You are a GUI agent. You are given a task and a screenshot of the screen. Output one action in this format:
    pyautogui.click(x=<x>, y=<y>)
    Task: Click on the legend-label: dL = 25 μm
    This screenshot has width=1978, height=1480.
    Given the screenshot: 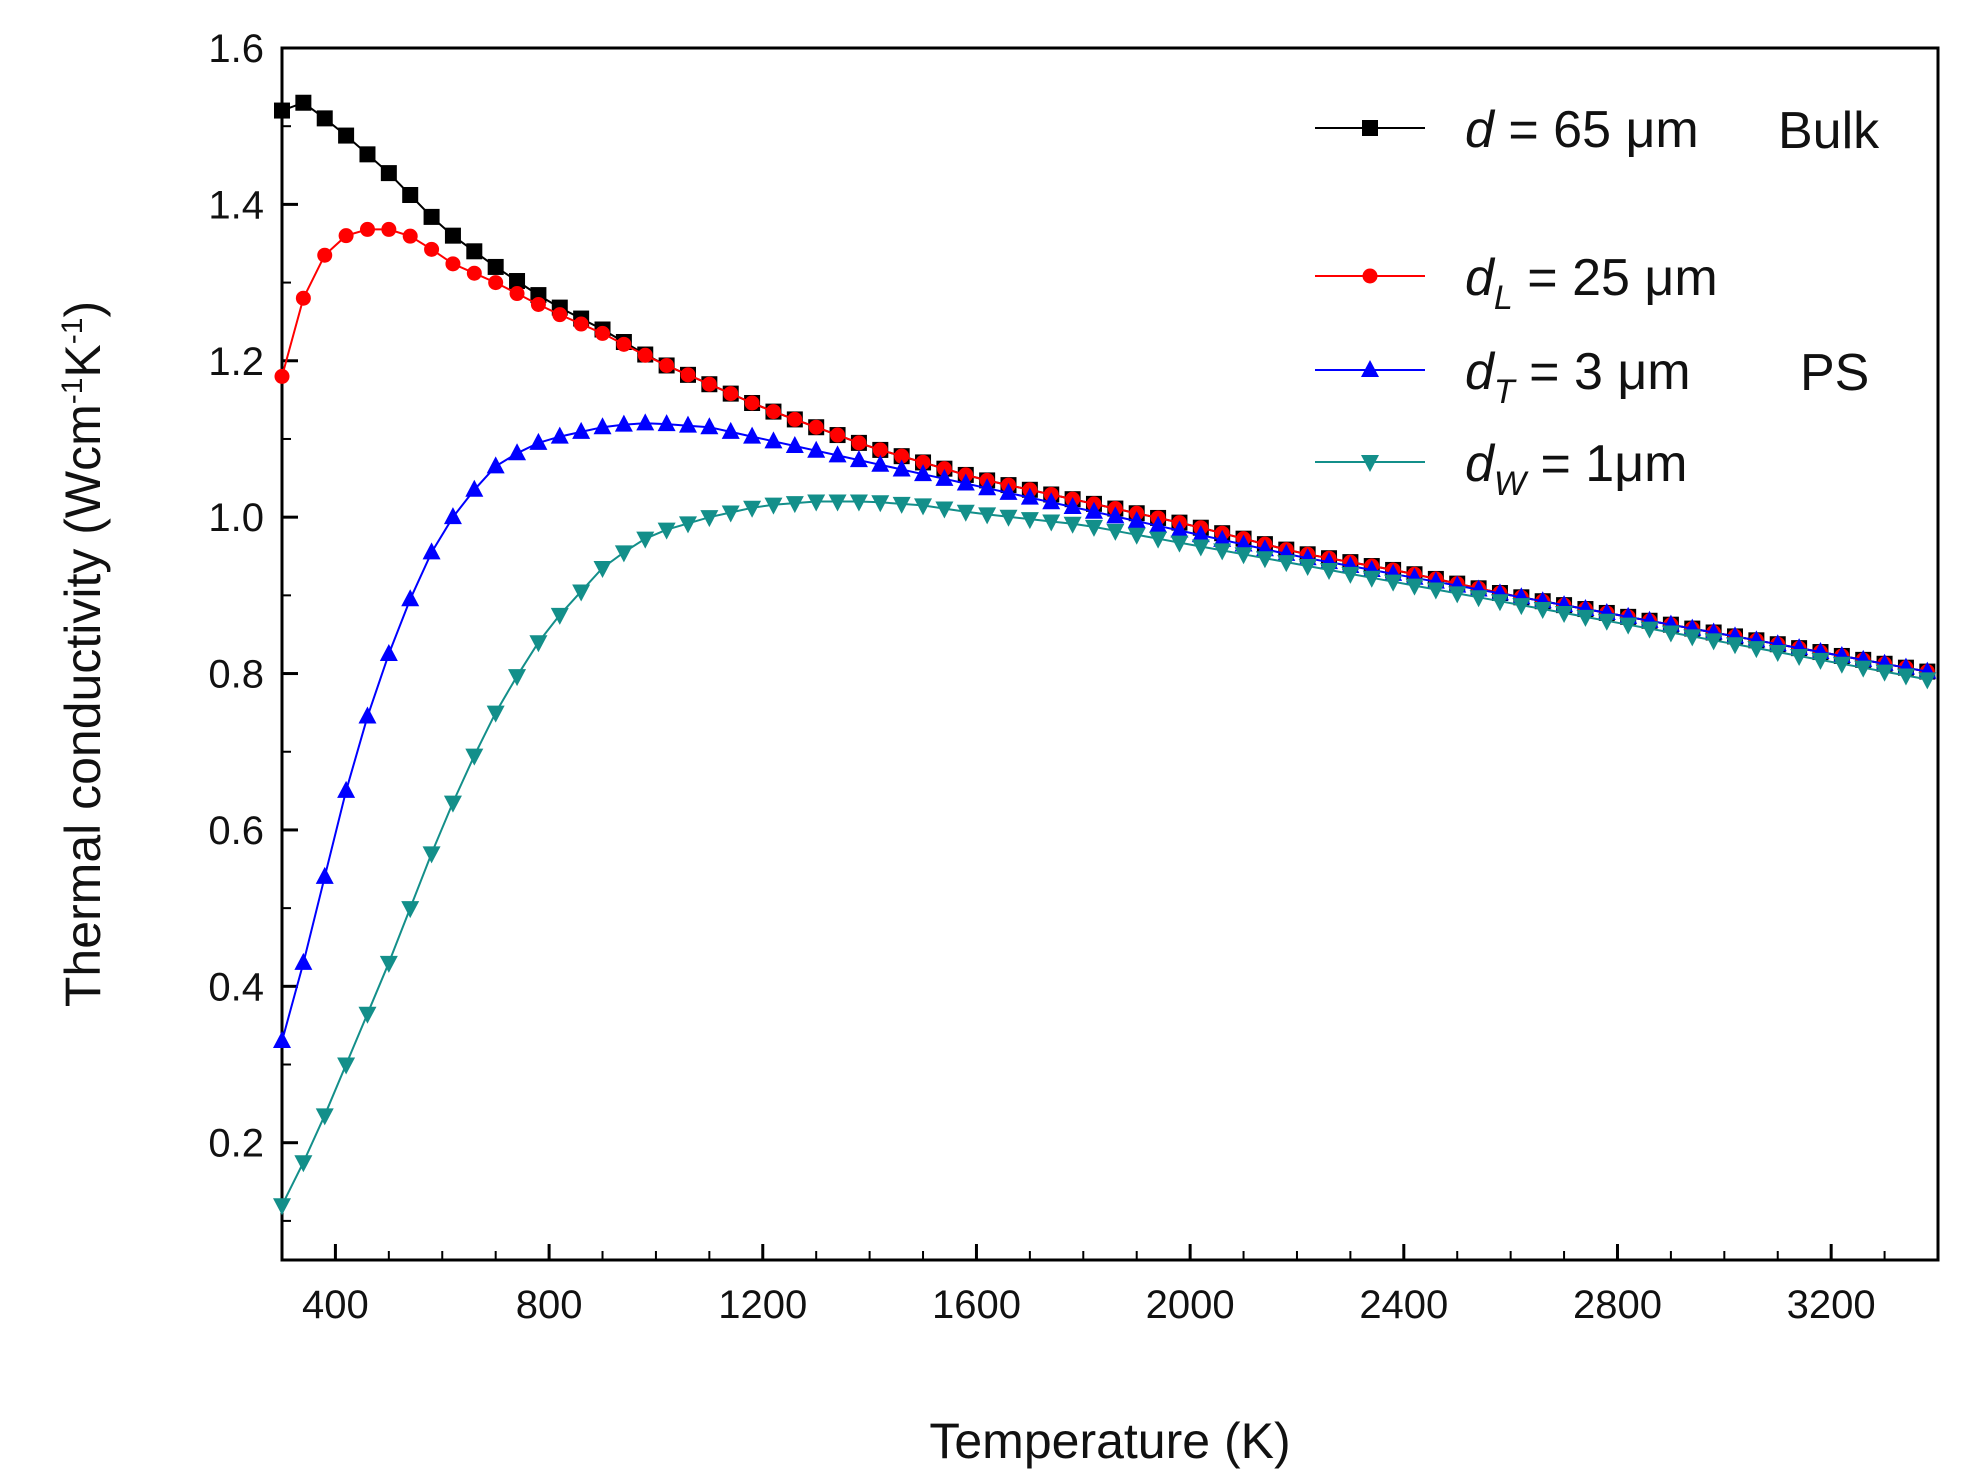 What is the action you would take?
    pyautogui.click(x=1591, y=283)
    